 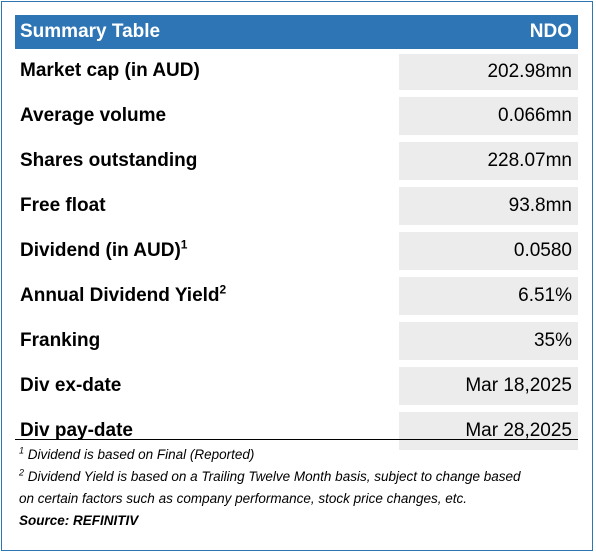 What do you see at coordinates (60, 340) in the screenshot?
I see `row-label: Franking` at bounding box center [60, 340].